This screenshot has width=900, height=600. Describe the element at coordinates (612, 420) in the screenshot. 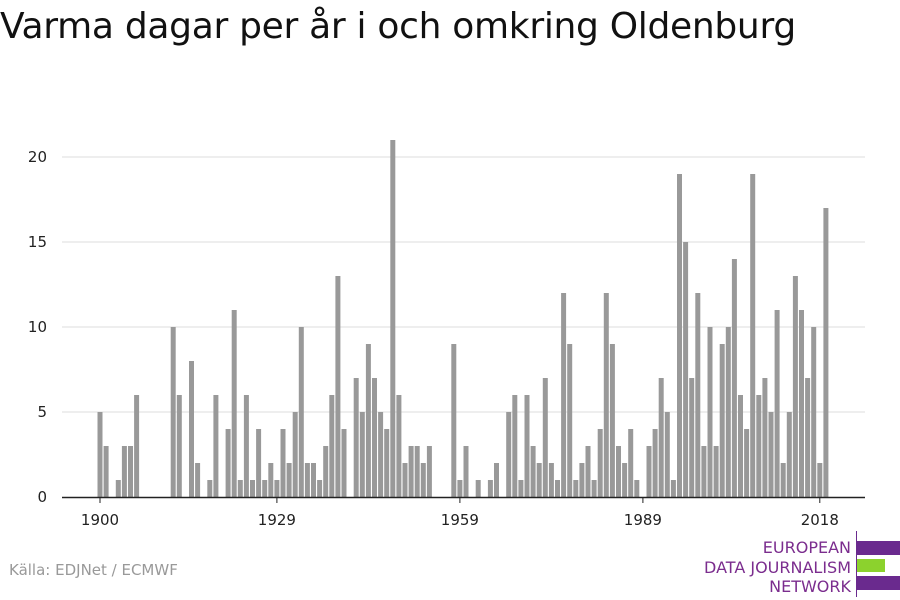

I see `bar-1984` at that location.